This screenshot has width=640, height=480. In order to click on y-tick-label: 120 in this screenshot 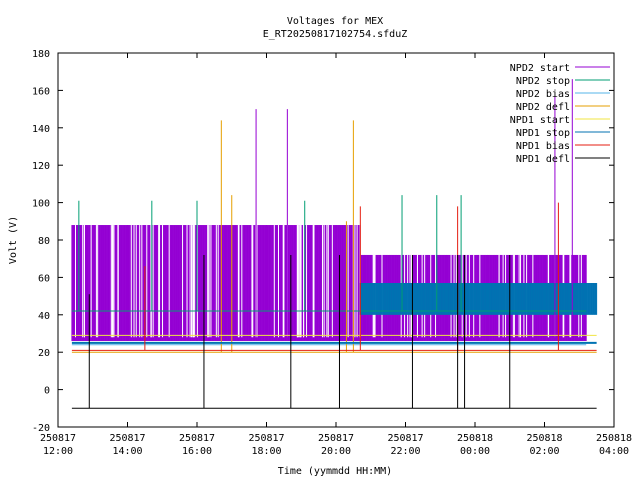, I will do `click(41, 166)`.